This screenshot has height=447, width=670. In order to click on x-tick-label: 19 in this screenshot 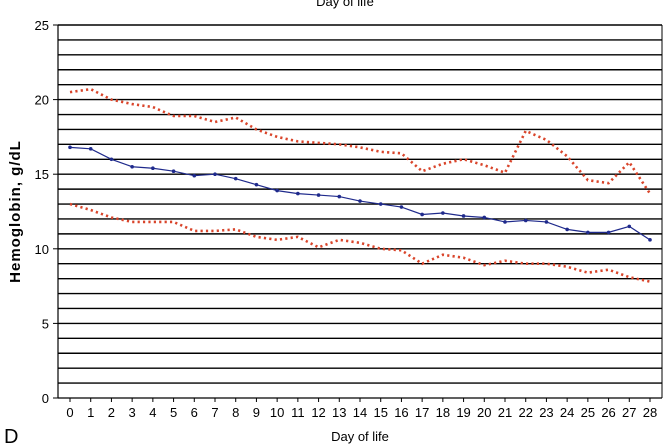, I will do `click(463, 412)`.